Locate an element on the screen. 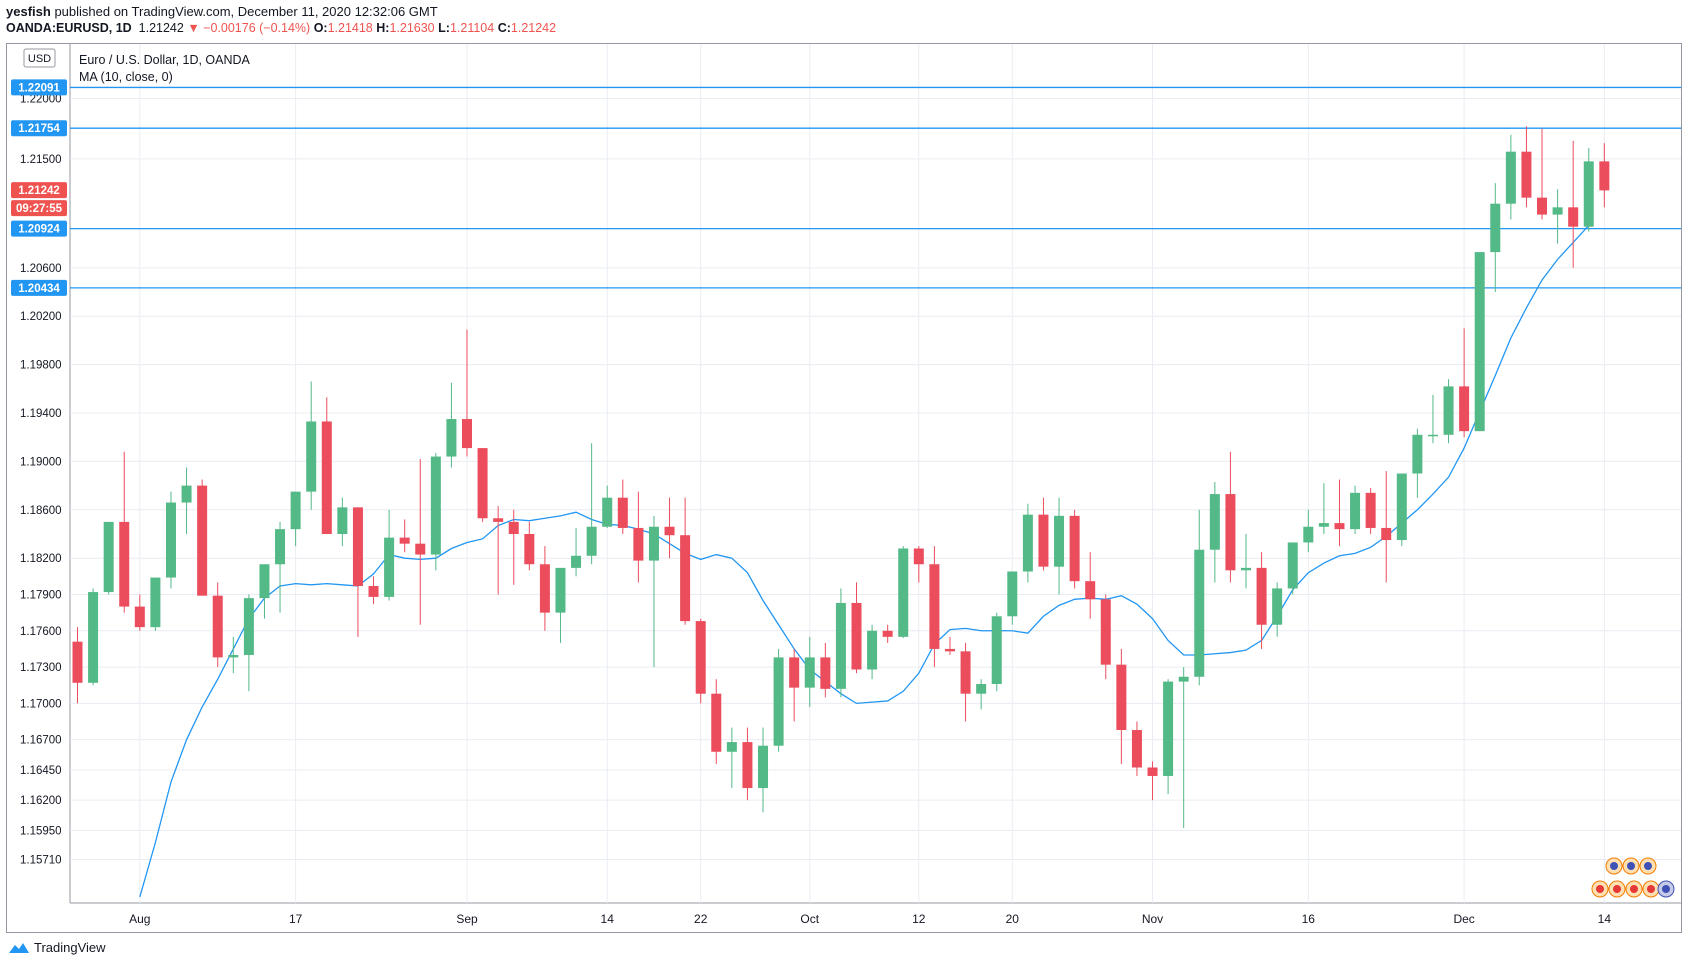  author-name: yesfish is located at coordinates (28, 11).